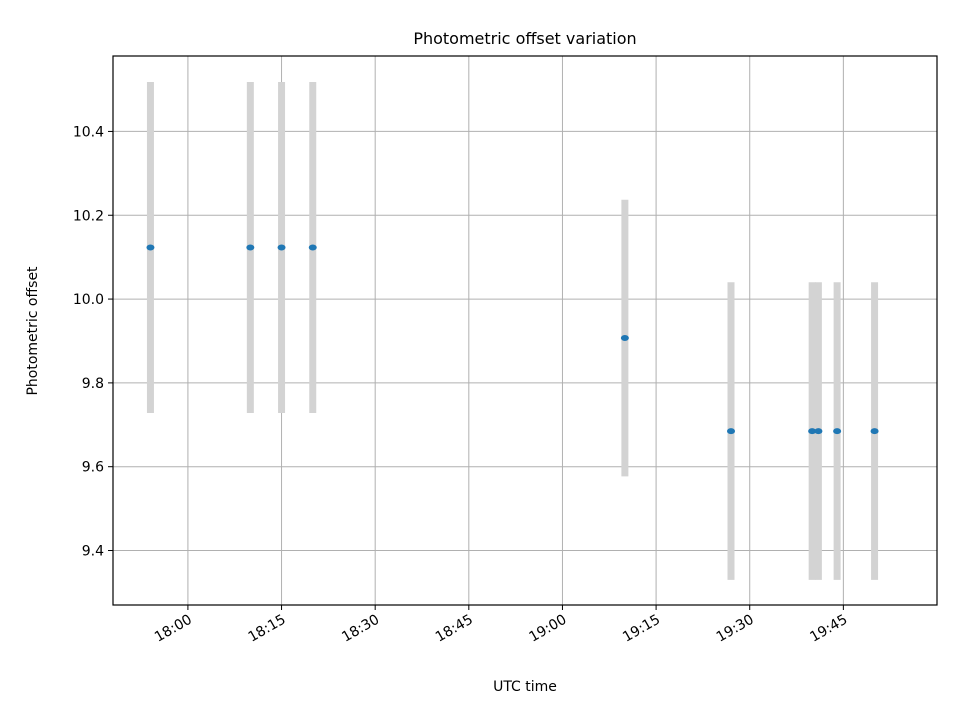 This screenshot has width=960, height=720. I want to click on x-tick-label: 18:30, so click(360, 629).